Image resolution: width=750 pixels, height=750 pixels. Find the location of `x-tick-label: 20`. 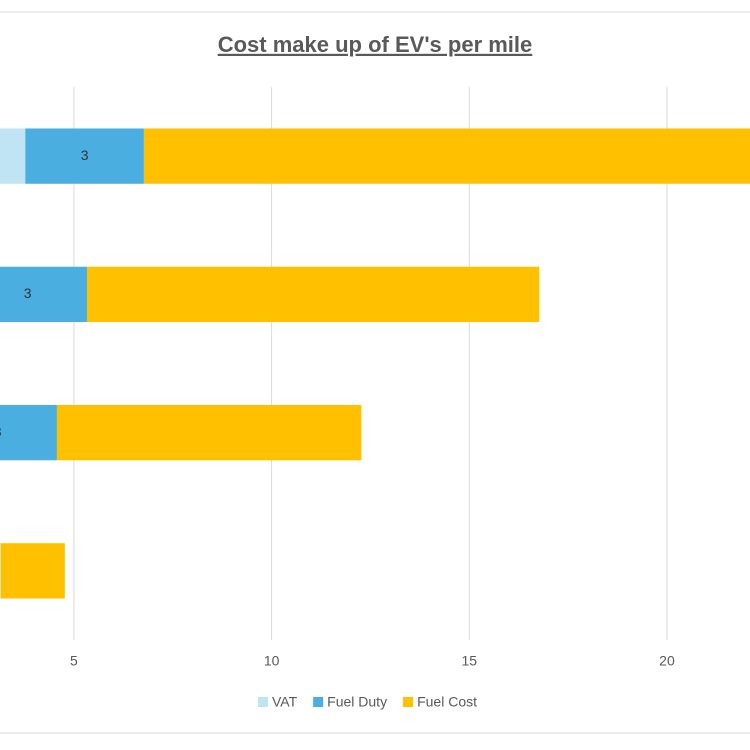

x-tick-label: 20 is located at coordinates (667, 661).